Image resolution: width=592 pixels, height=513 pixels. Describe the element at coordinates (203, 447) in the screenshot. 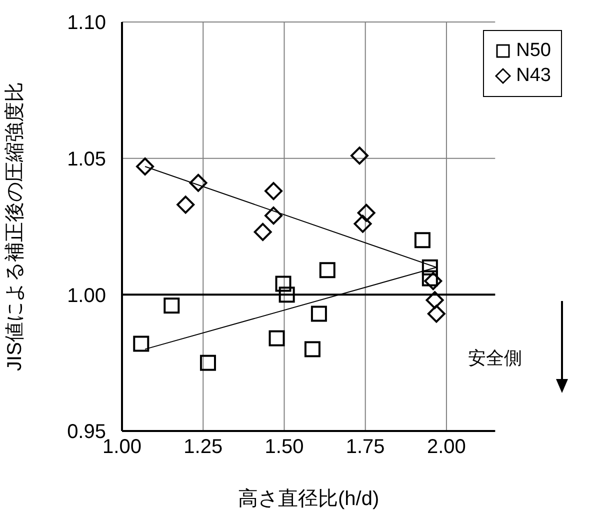

I see `x-tick-label: 1.25` at that location.